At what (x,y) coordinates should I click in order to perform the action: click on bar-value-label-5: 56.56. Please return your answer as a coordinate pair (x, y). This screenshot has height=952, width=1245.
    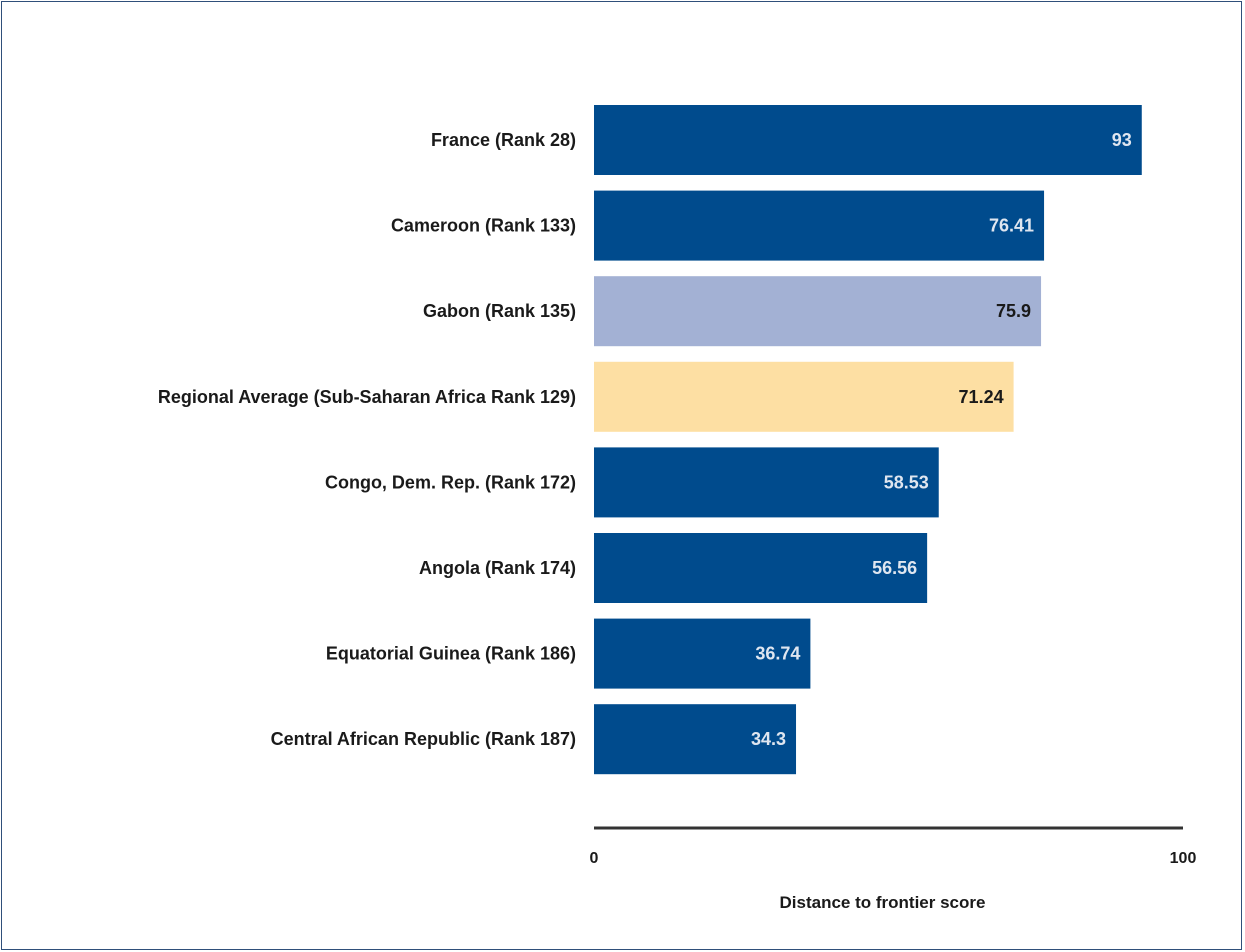
    Looking at the image, I should click on (894, 568).